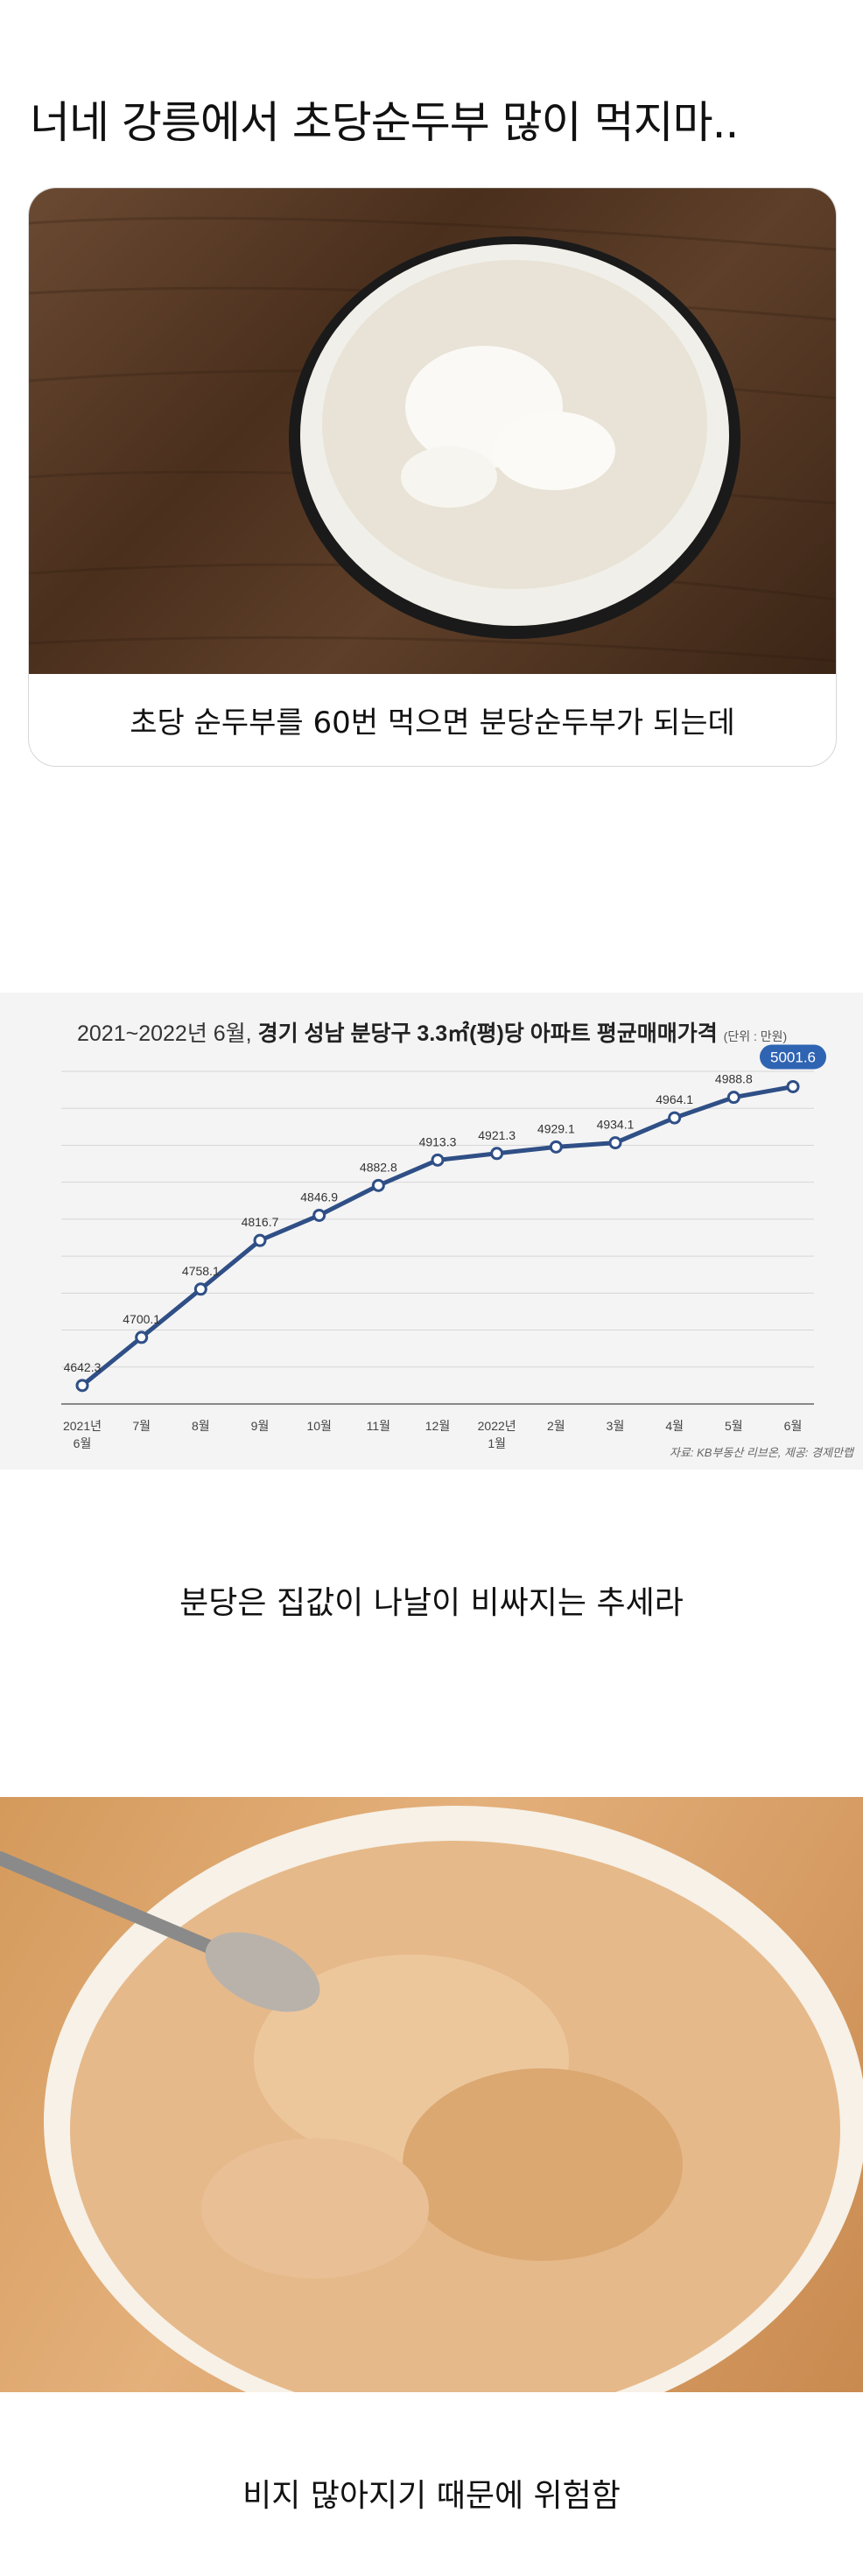  What do you see at coordinates (762, 1453) in the screenshot?
I see `chart-source: 자료: KB부동산 리브온, 제공: 경제만랩` at bounding box center [762, 1453].